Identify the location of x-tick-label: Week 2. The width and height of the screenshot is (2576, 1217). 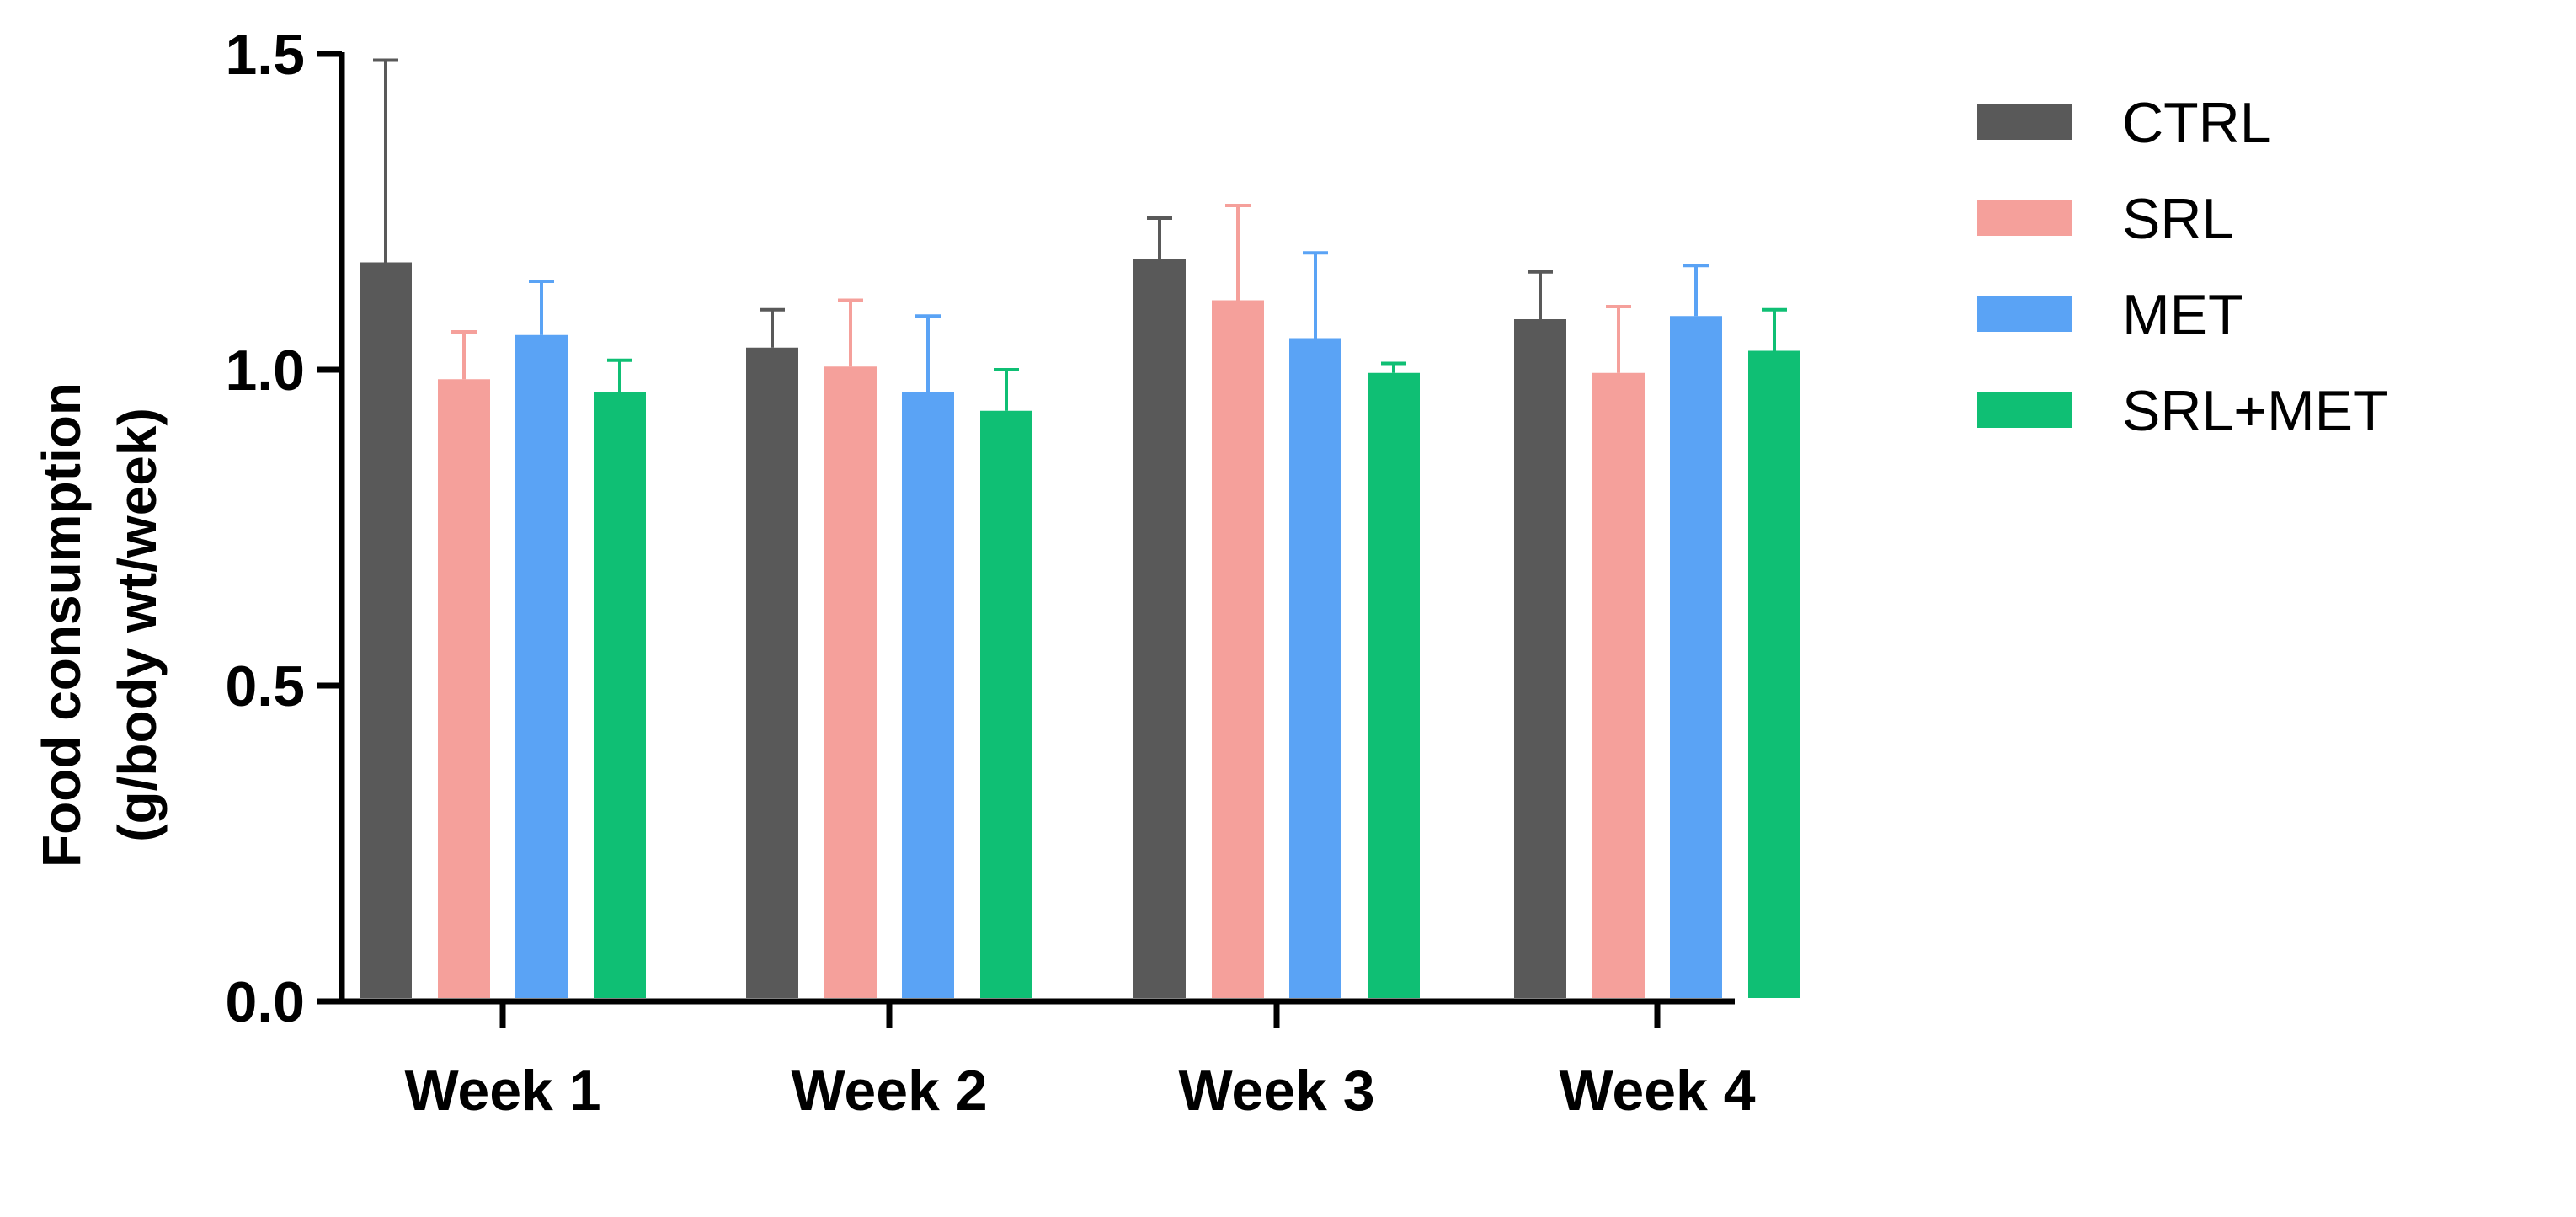
(889, 1091).